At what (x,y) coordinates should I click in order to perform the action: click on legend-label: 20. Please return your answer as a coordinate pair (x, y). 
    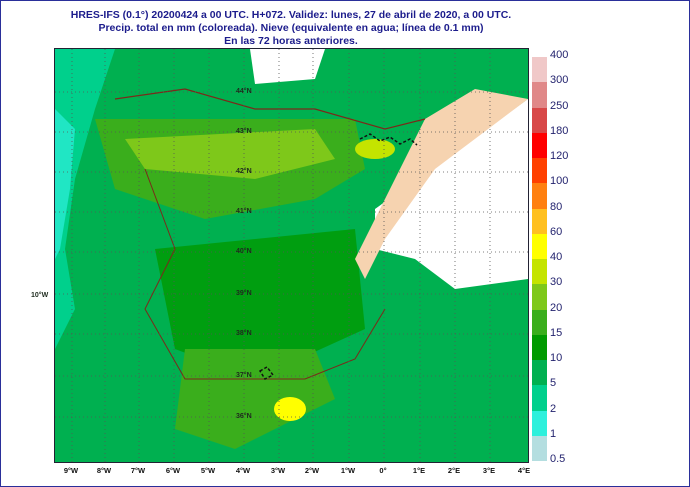
    Looking at the image, I should click on (556, 307).